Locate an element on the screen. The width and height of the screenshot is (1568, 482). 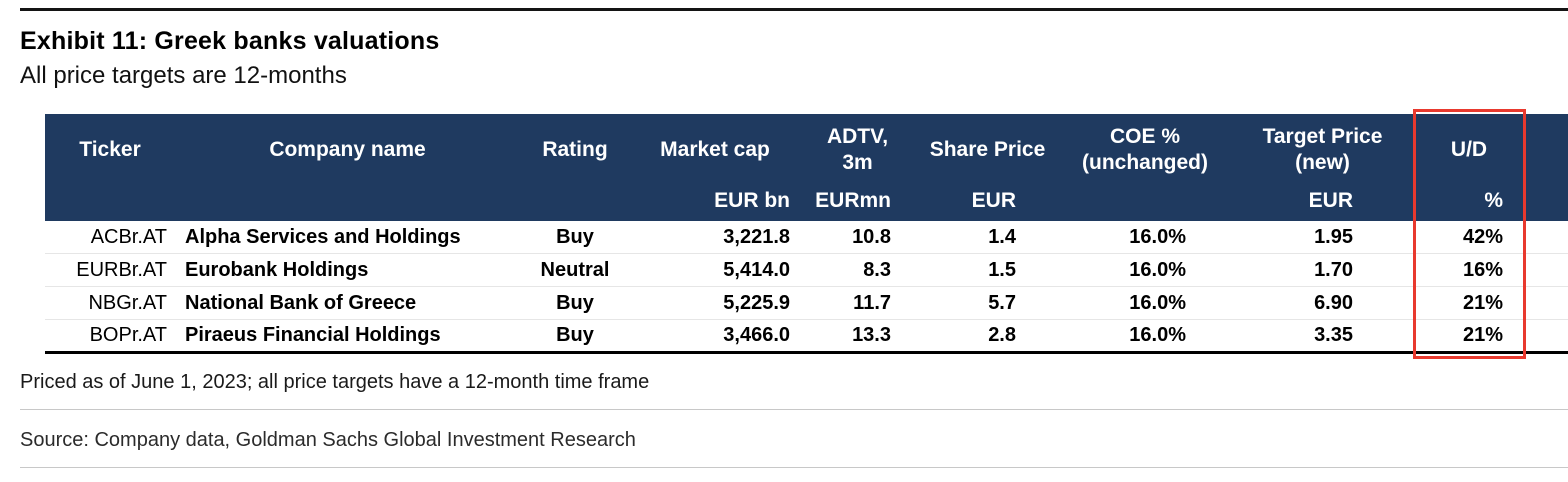
exhibit-title: Exhibit 11: Greek banks valuations is located at coordinates (230, 41).